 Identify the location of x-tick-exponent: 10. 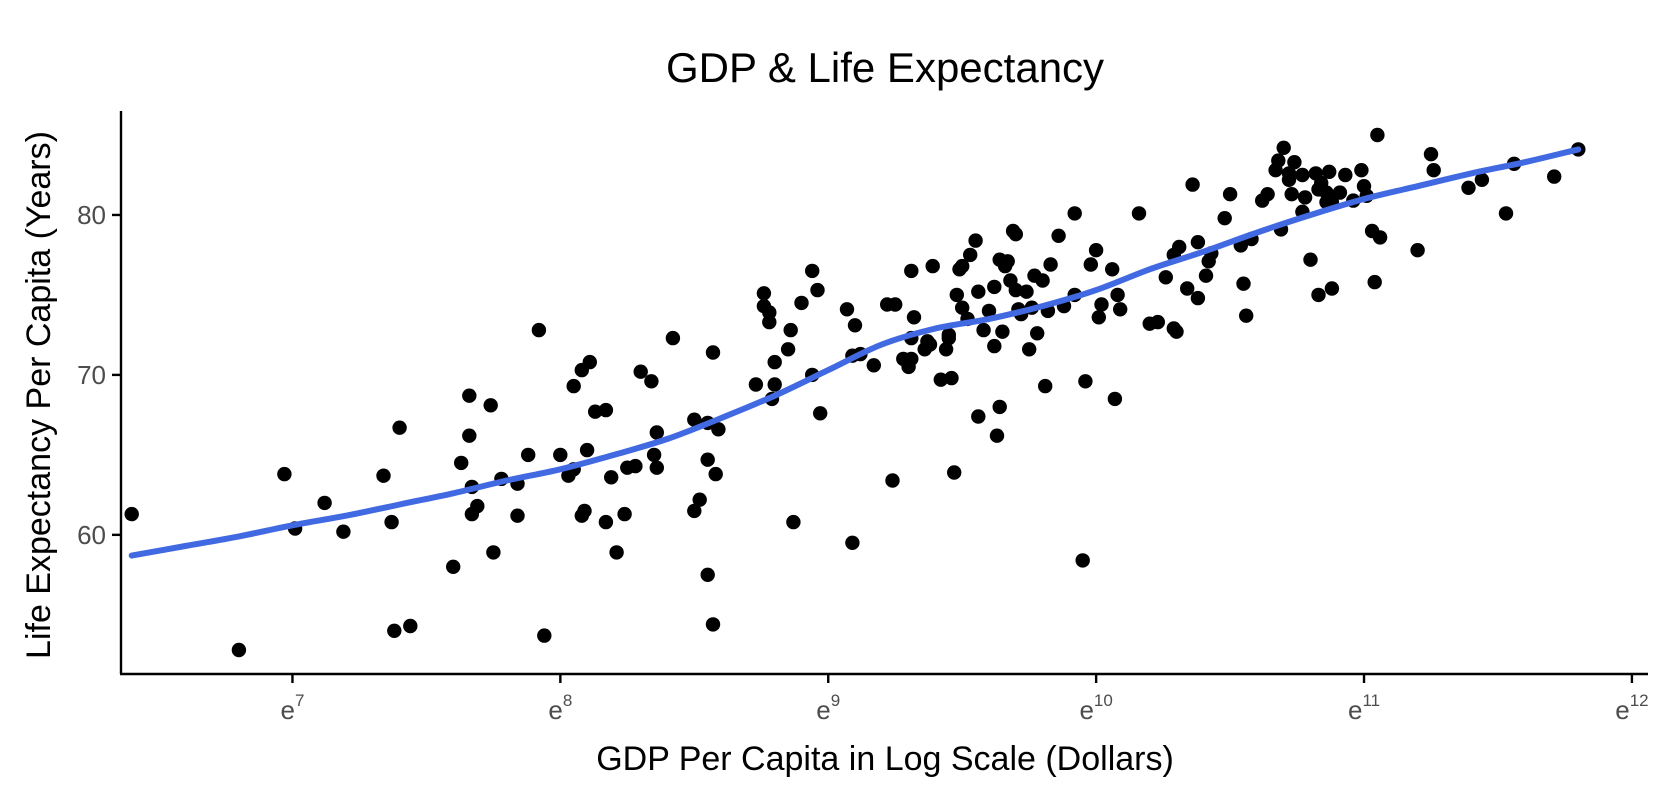
(1103, 700).